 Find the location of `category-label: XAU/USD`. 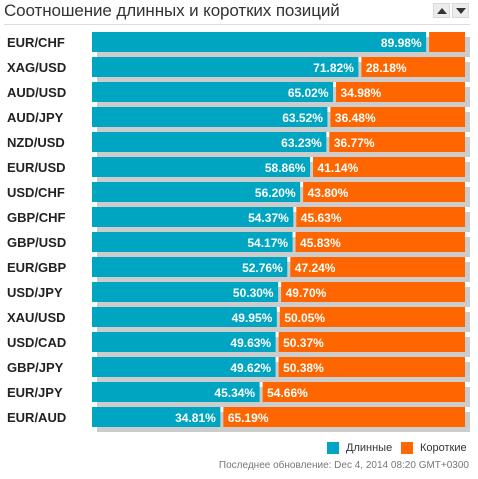

category-label: XAU/USD is located at coordinates (36, 317).